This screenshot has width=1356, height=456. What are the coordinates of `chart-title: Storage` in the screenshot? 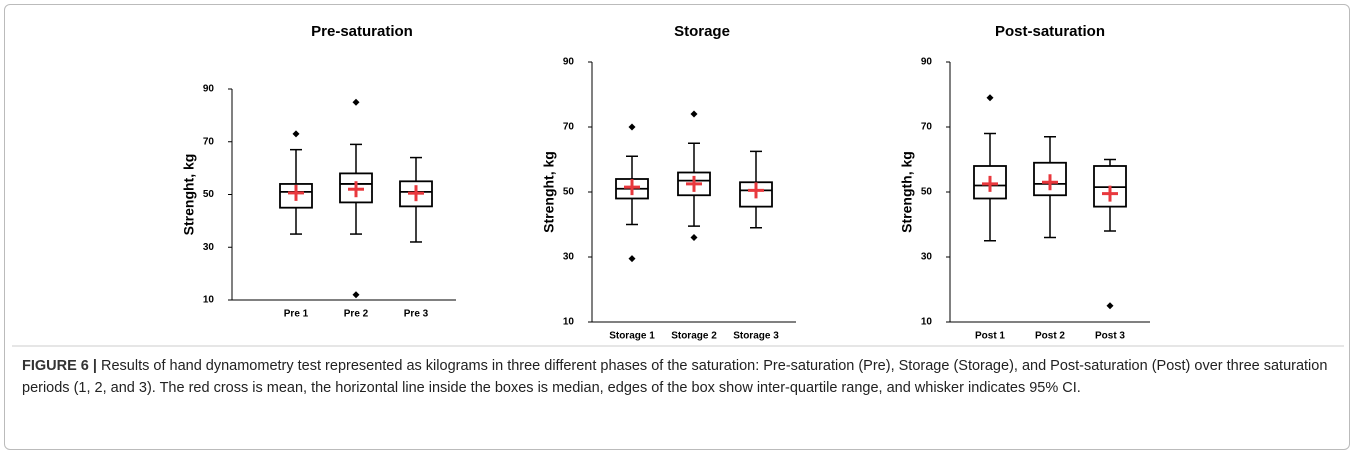 It's located at (702, 31).